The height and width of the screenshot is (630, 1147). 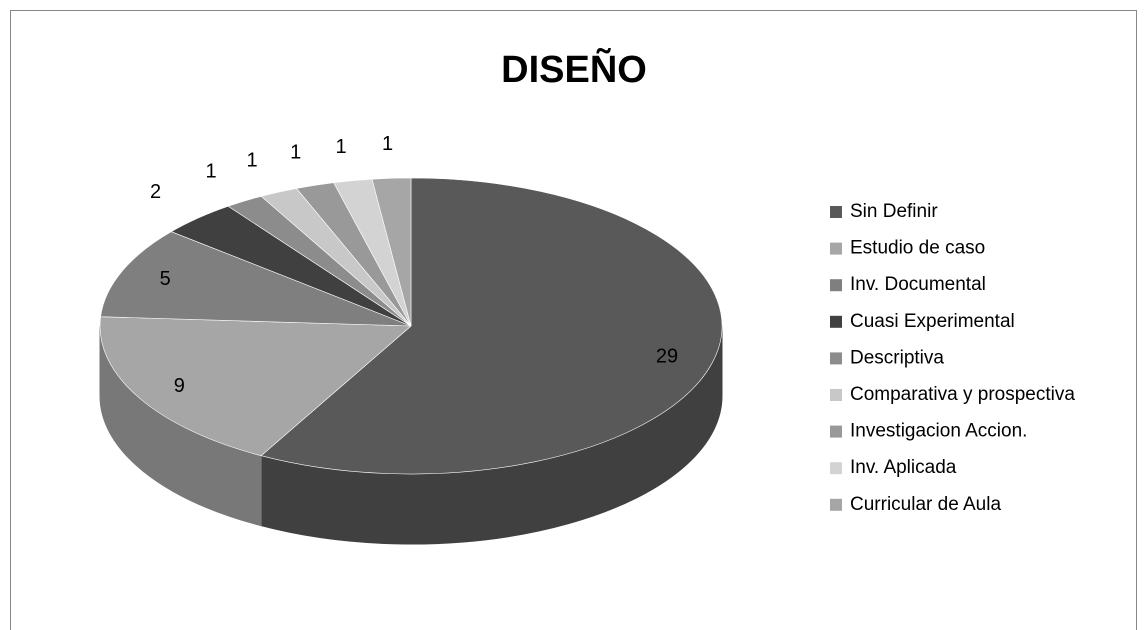 What do you see at coordinates (962, 394) in the screenshot?
I see `legend-label: Comparativa y prospectiva` at bounding box center [962, 394].